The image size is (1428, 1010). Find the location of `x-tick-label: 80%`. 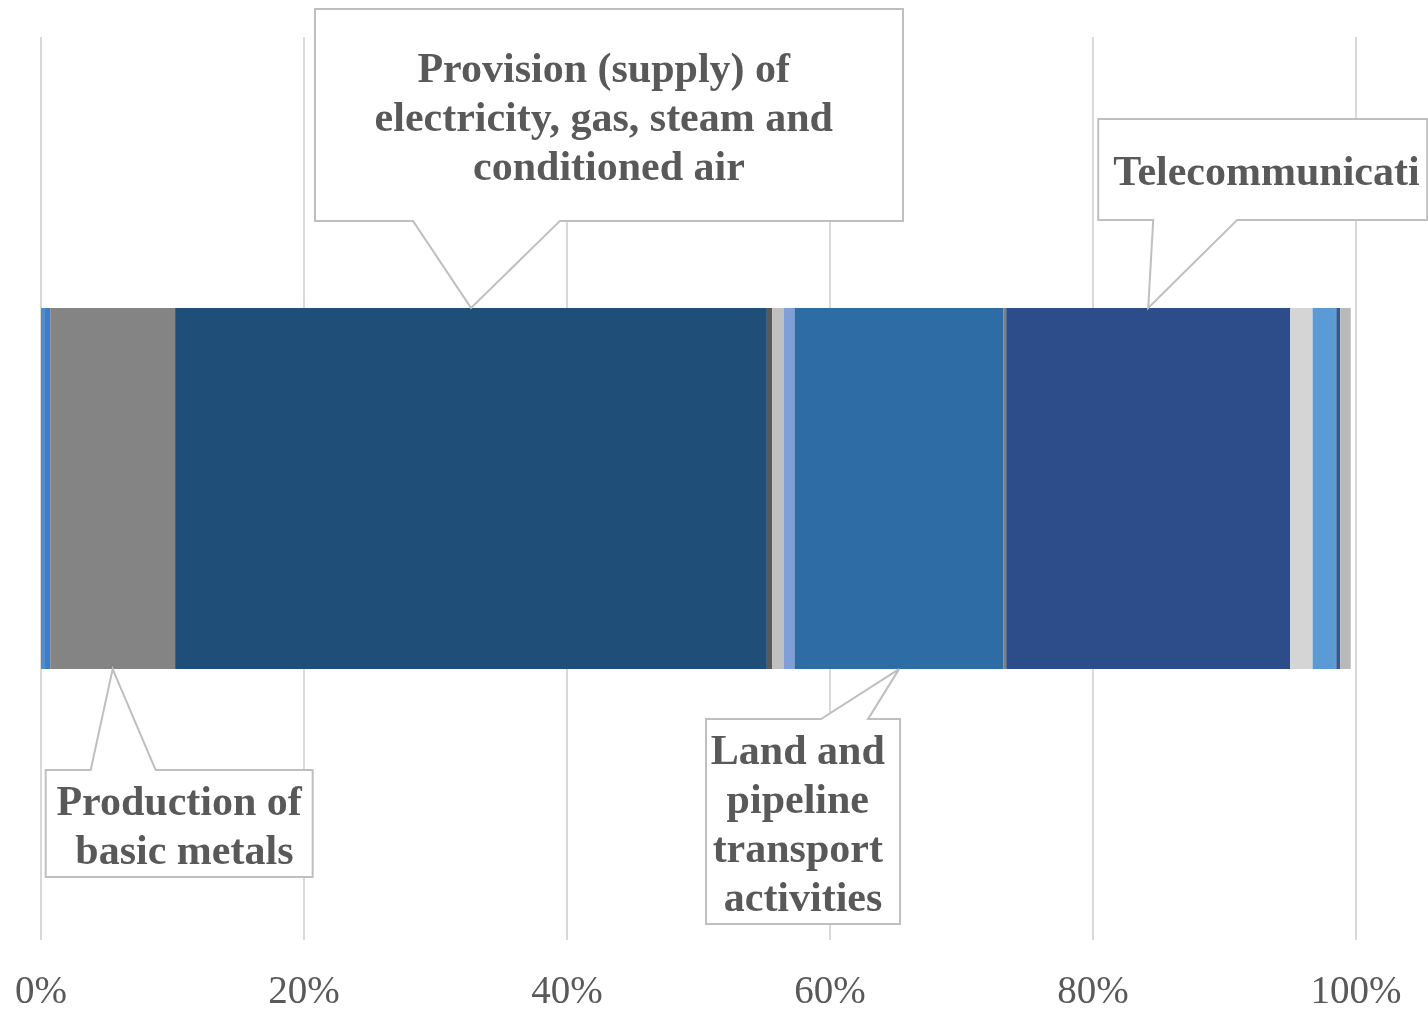

x-tick-label: 80% is located at coordinates (1093, 989).